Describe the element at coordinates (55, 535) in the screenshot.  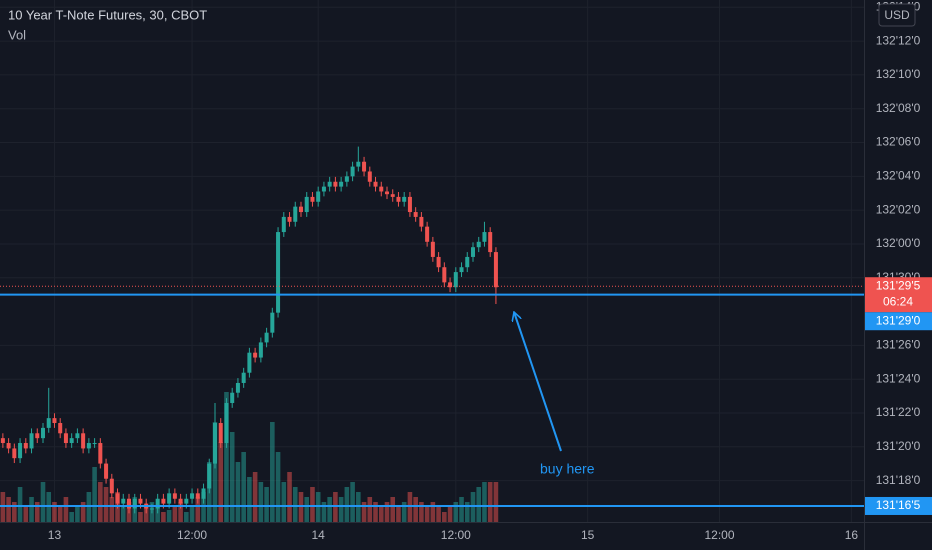
I see `x-tick-label: 13` at that location.